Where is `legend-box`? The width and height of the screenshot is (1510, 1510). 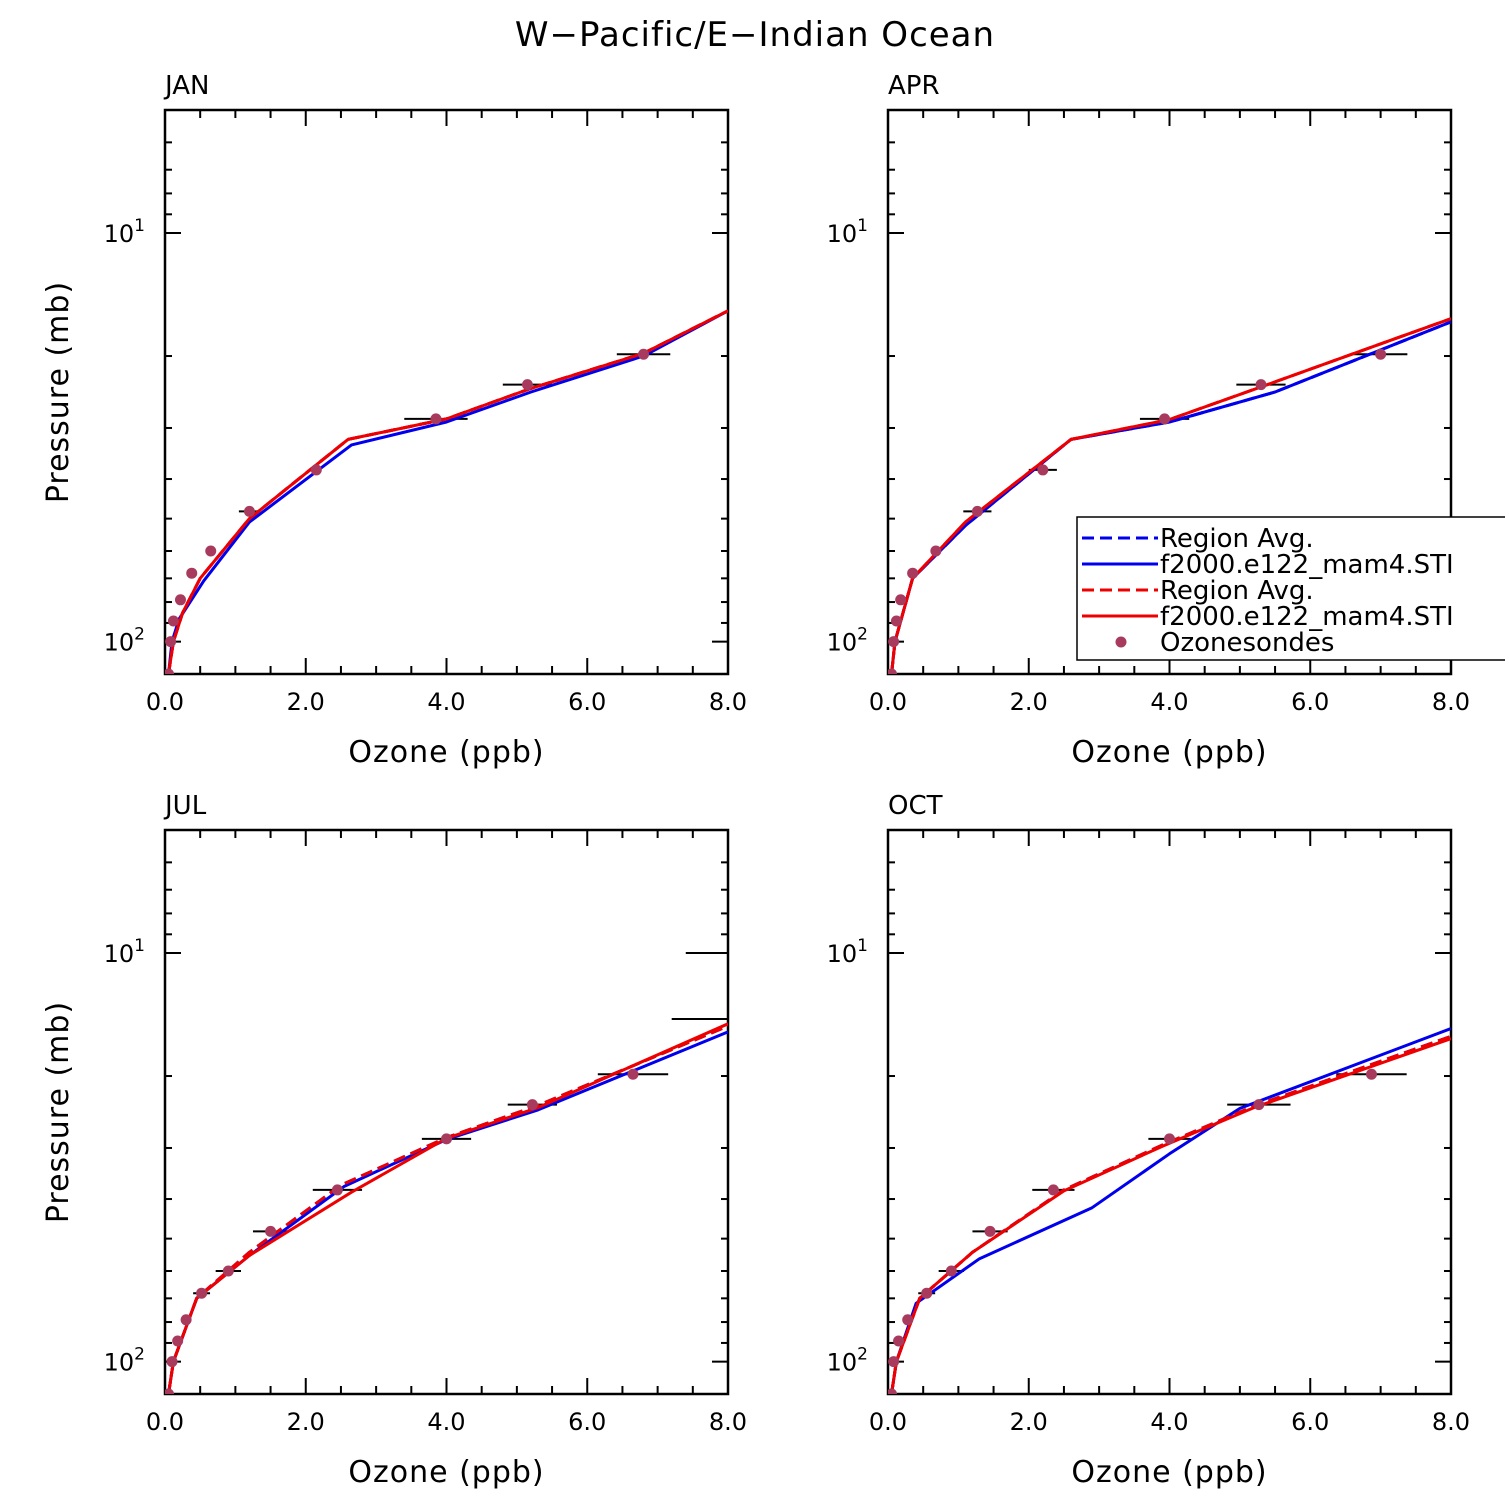
legend-box is located at coordinates (1290, 588).